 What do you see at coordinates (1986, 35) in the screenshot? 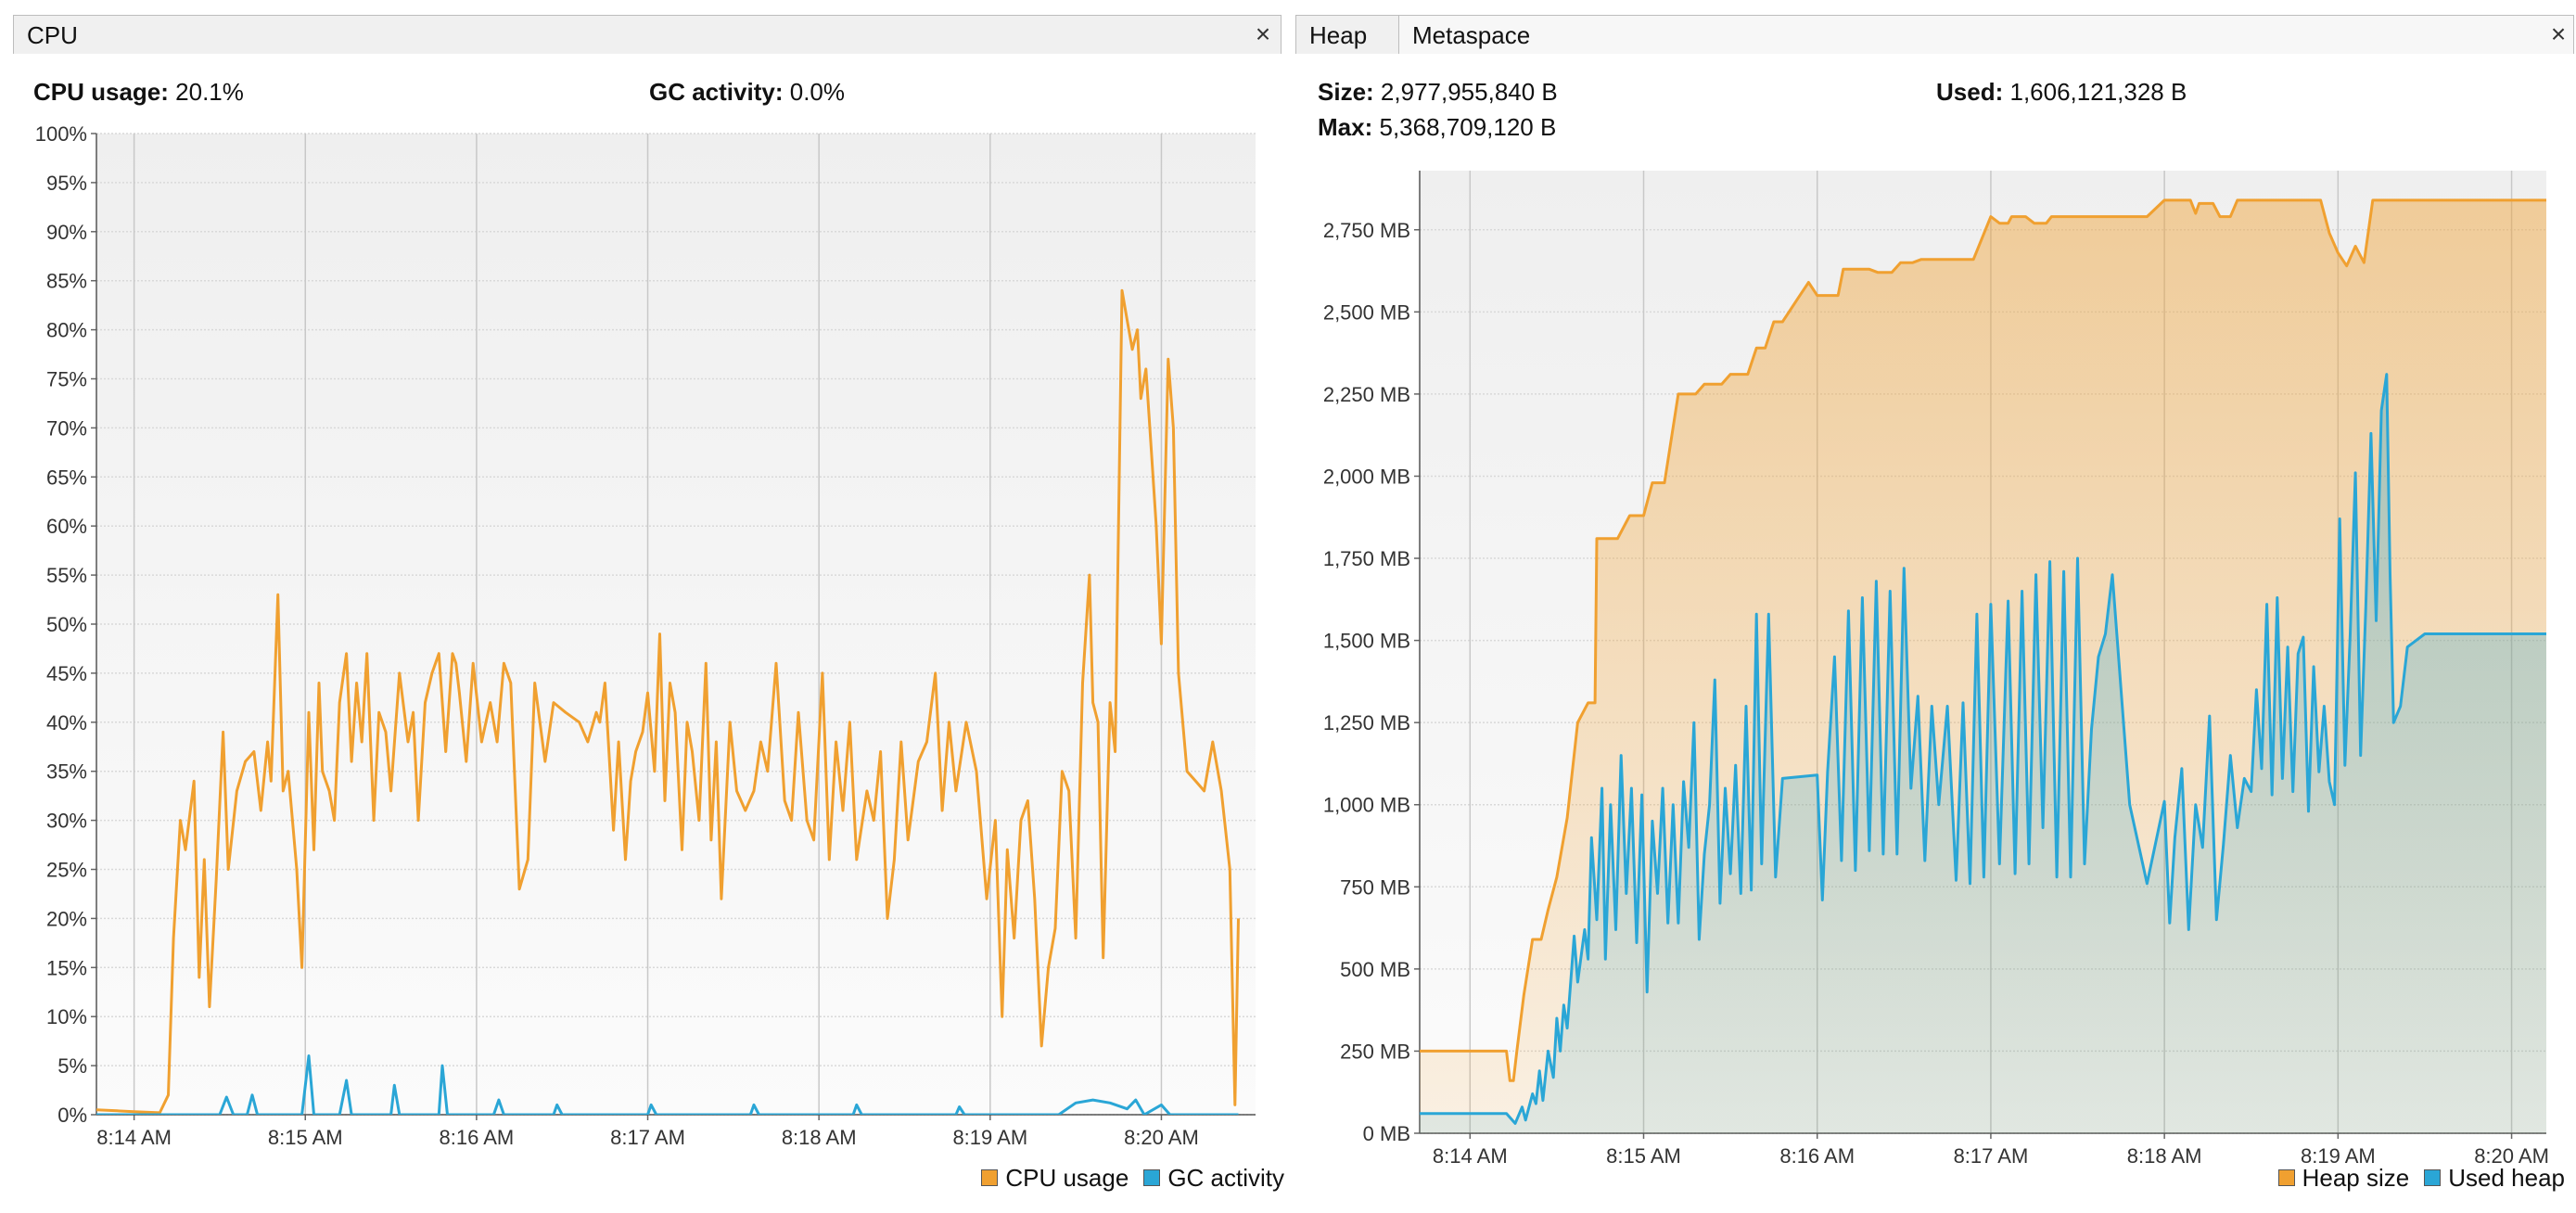
I see `tab-metaspace: Metaspace` at bounding box center [1986, 35].